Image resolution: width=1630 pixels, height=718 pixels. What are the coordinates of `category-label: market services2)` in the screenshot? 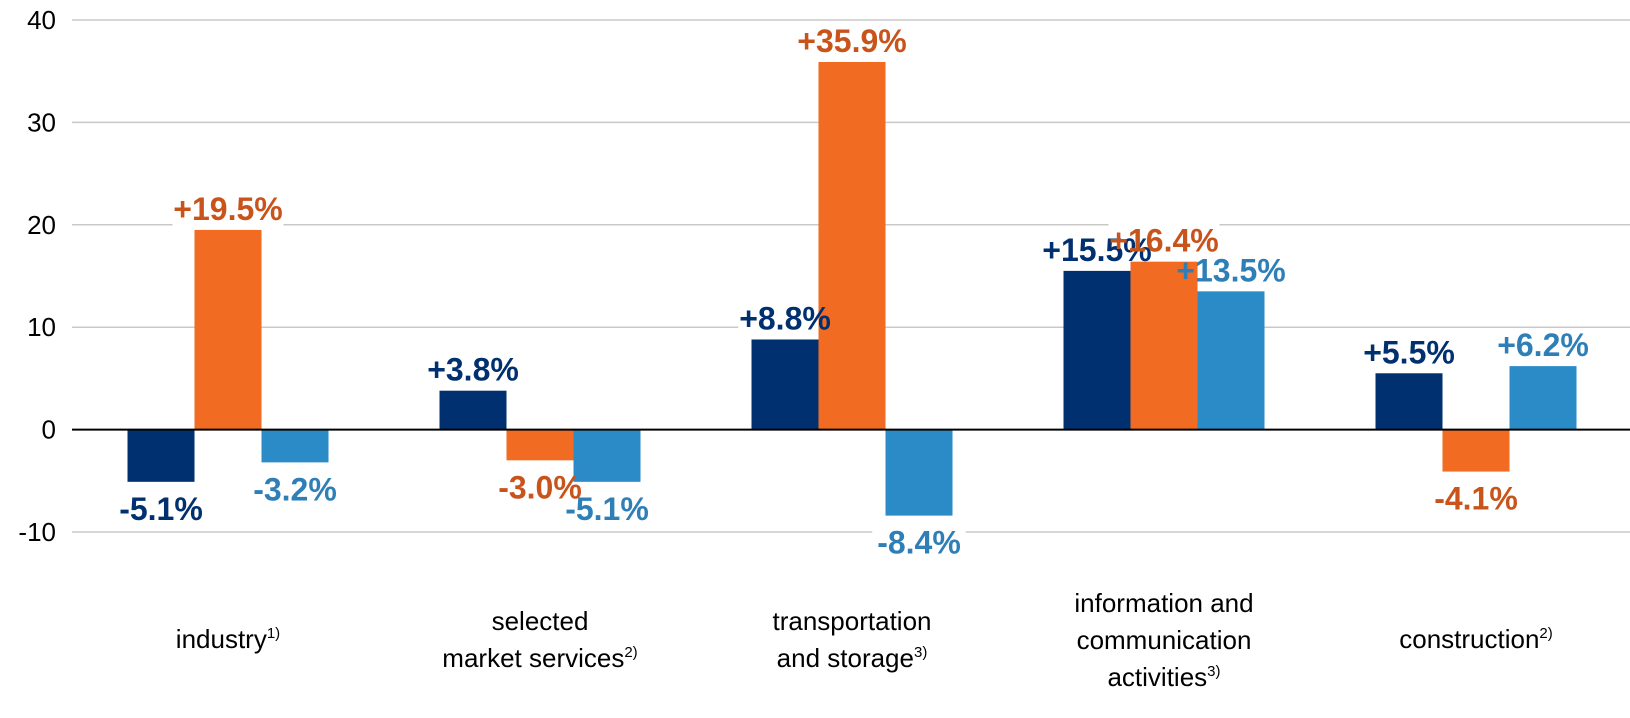 It's located at (539, 658).